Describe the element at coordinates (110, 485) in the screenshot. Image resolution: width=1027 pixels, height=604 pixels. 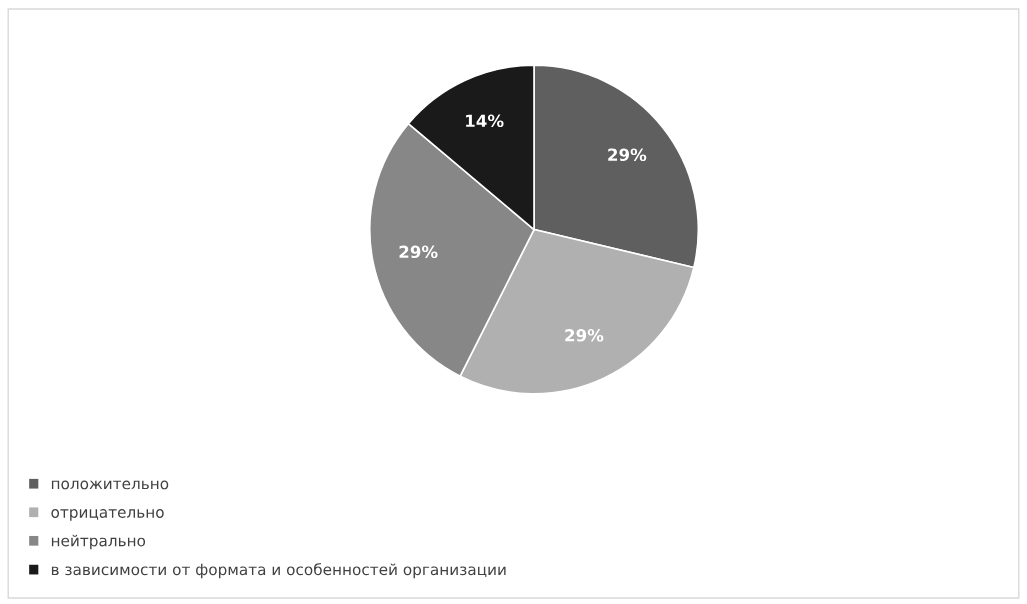
I see `legend-label: положительно` at that location.